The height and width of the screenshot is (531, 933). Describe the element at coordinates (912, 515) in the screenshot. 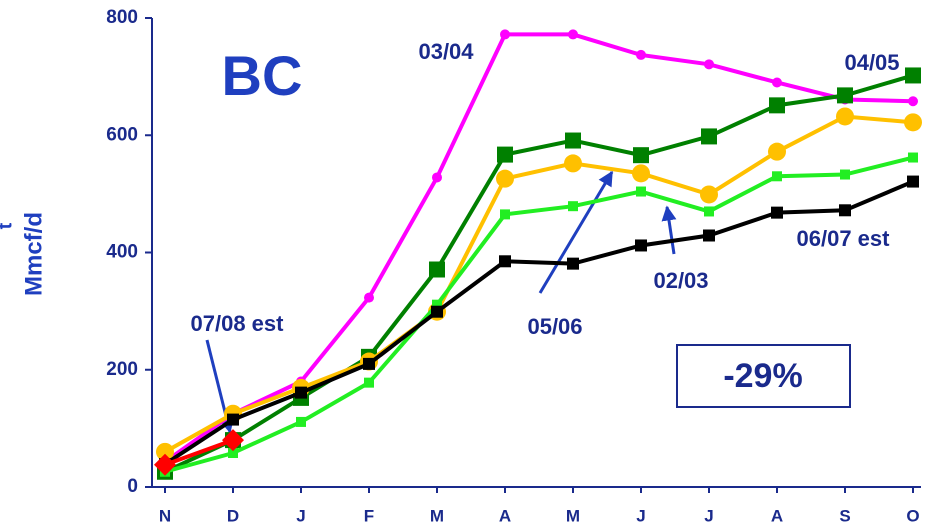

I see `x-tick-label: O` at that location.